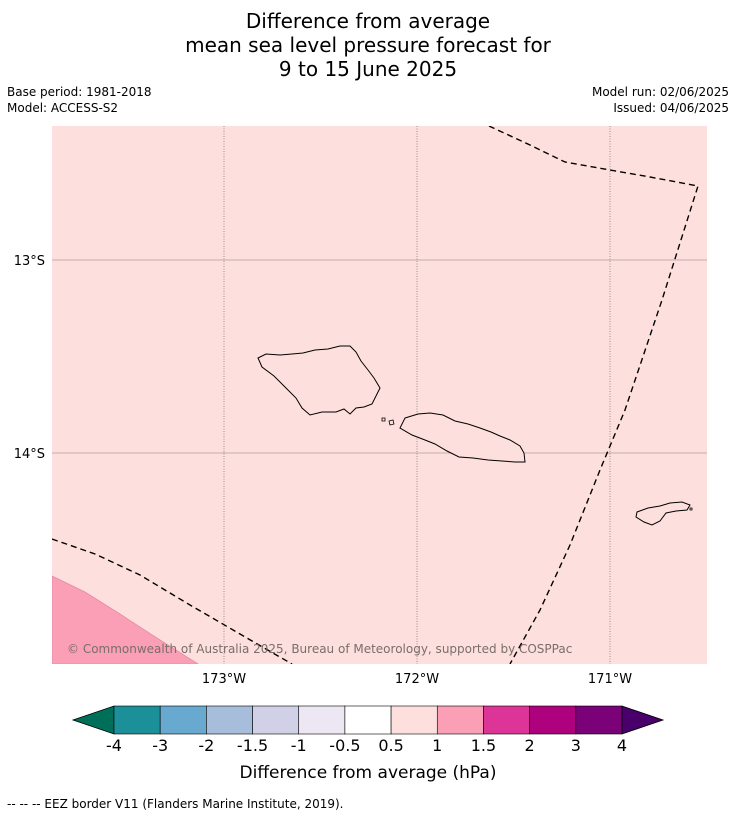  Describe the element at coordinates (368, 21) in the screenshot. I see `map-title-line-1: Difference from average` at that location.